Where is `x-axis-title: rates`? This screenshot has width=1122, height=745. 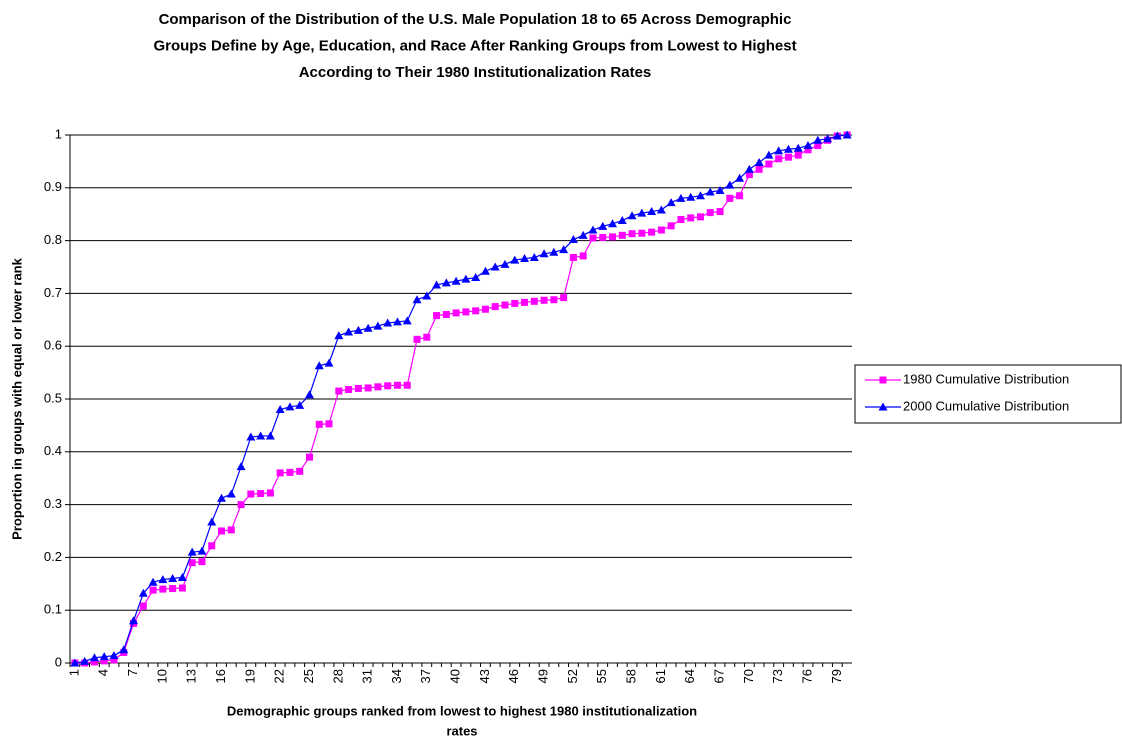 x-axis-title: rates is located at coordinates (461, 730).